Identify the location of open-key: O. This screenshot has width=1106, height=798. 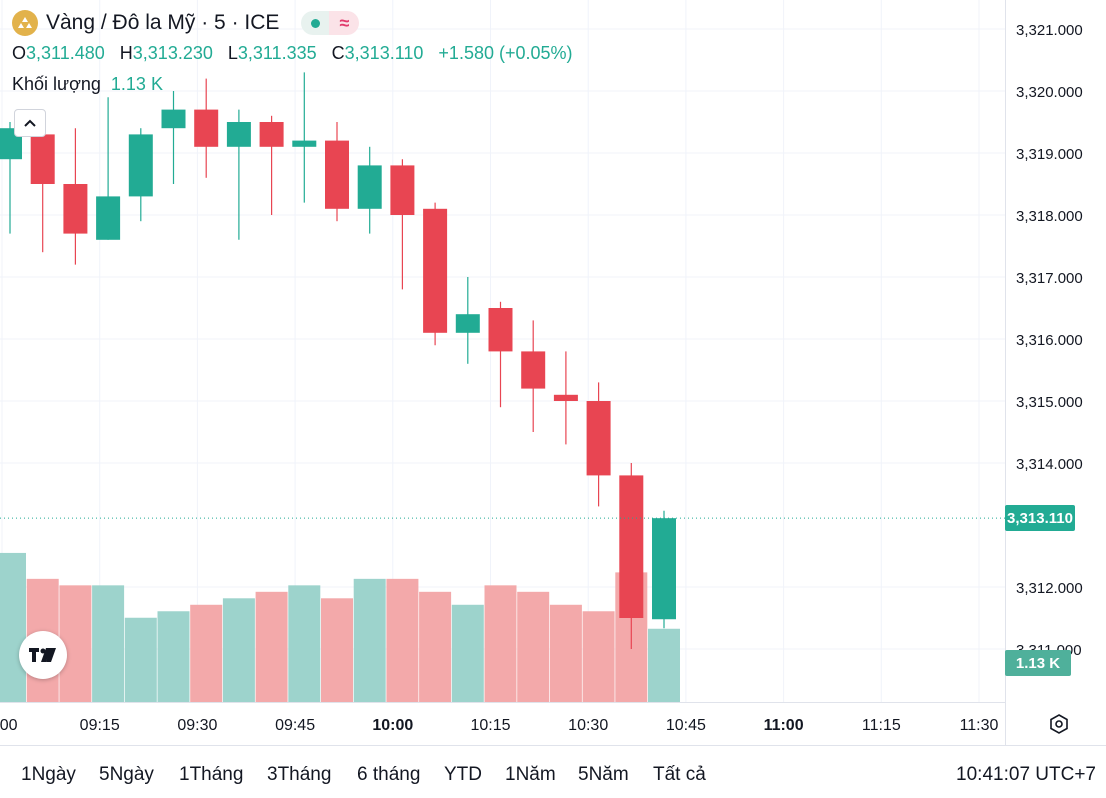
(19, 53).